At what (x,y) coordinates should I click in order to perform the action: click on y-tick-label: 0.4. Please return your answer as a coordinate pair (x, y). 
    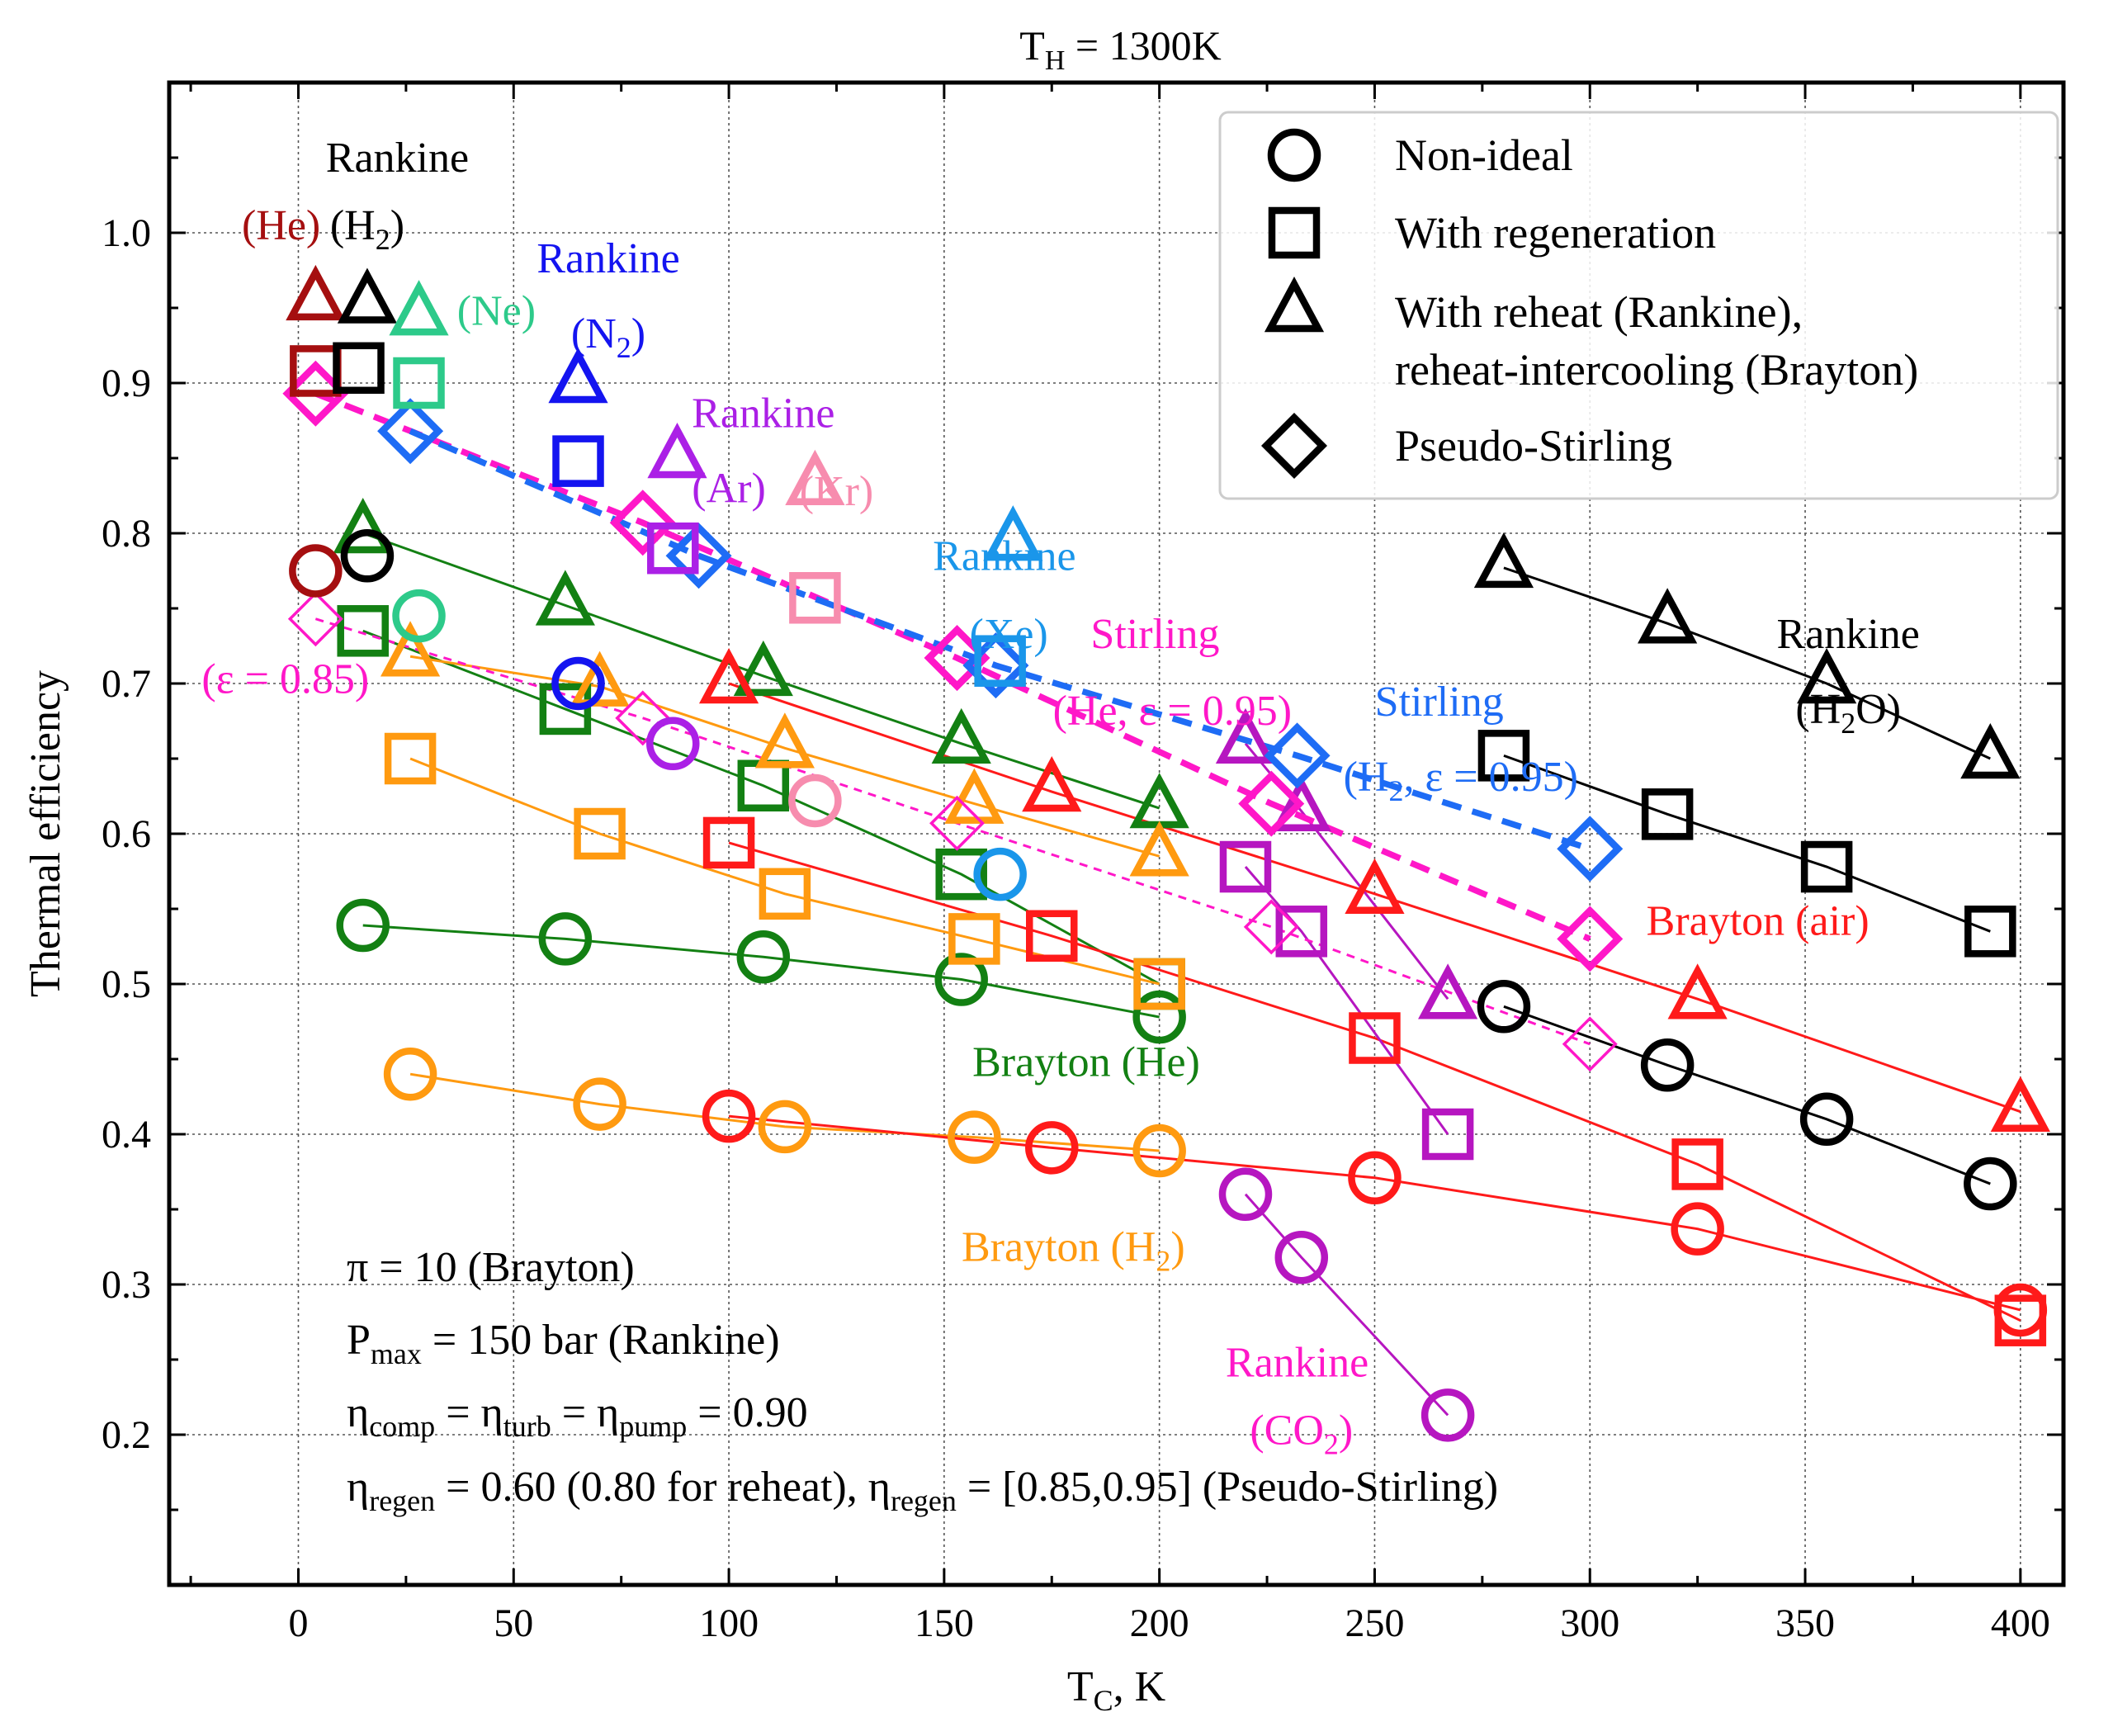
    Looking at the image, I should click on (126, 1135).